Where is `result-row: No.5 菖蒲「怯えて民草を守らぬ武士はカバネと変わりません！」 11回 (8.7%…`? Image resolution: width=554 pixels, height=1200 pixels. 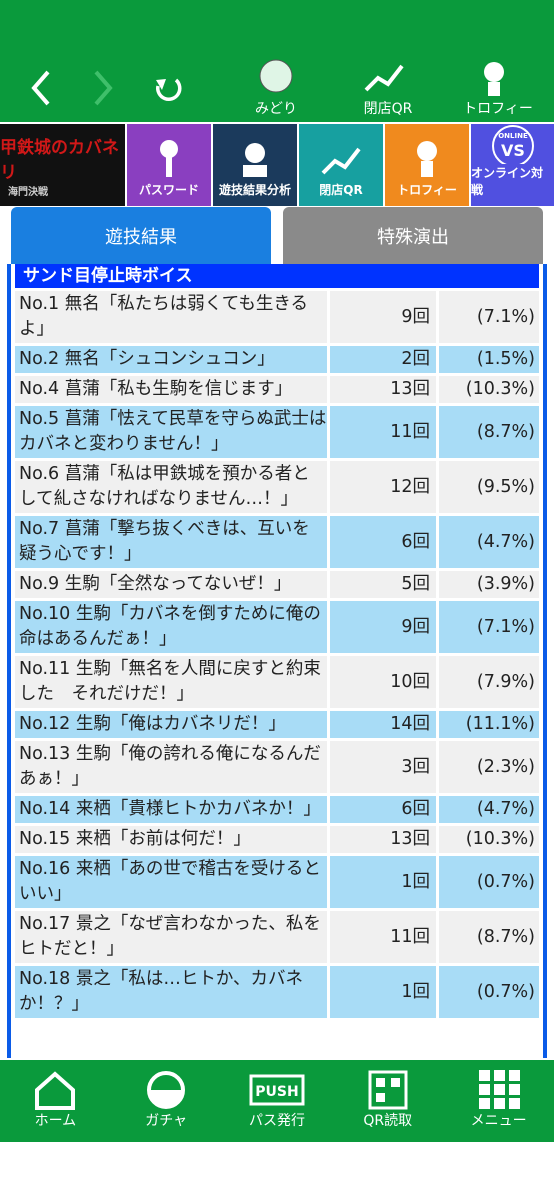
result-row: No.5 菖蒲「怯えて民草を守らぬ武士はカバネと変わりません！」 11回 (8.7%… is located at coordinates (277, 432).